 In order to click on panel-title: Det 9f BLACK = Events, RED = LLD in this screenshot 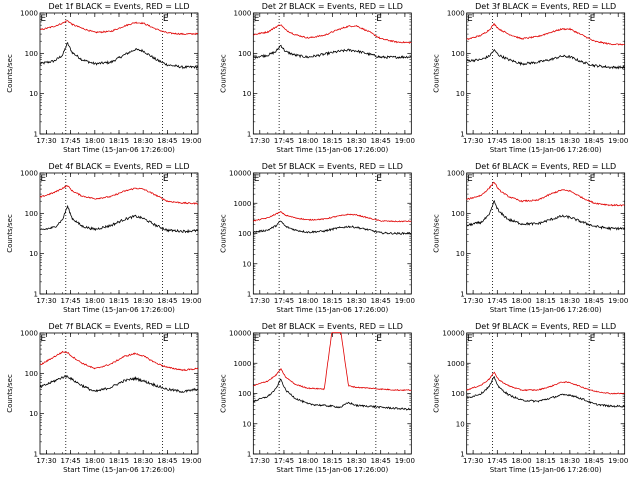, I will do `click(545, 326)`.